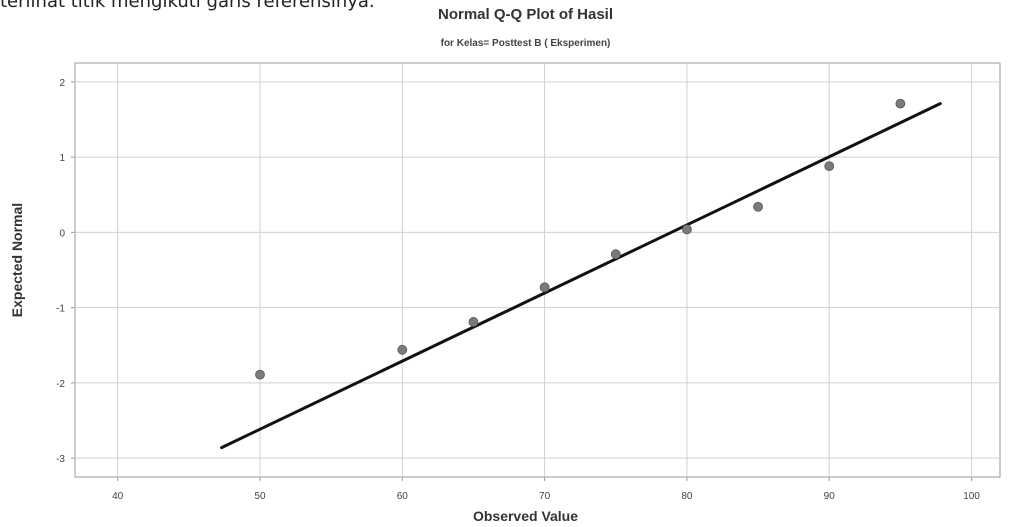 The image size is (1011, 527). Describe the element at coordinates (525, 43) in the screenshot. I see `chart-subtitle: for Kelas= Posttest B ( Eksperimen)` at that location.